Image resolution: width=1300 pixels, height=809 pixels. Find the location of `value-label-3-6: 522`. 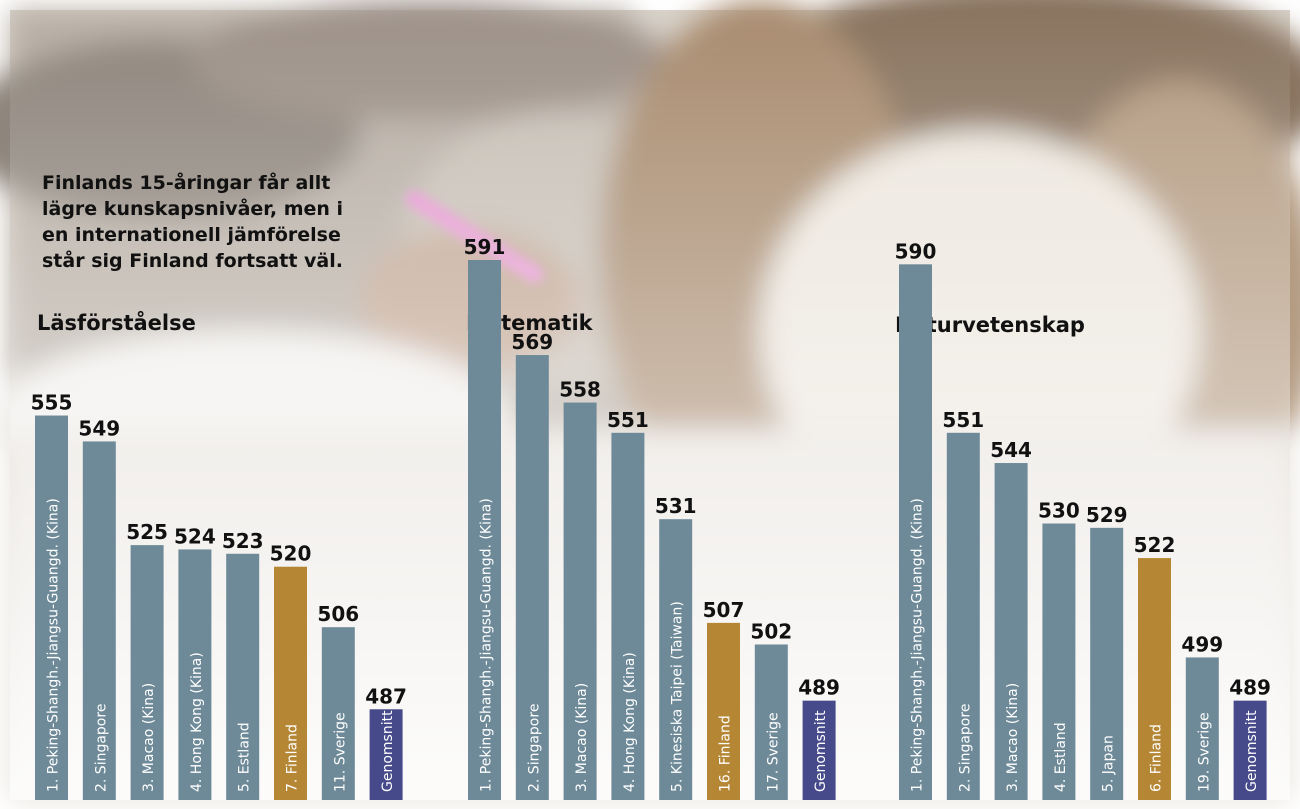

value-label-3-6: 522 is located at coordinates (1155, 545).